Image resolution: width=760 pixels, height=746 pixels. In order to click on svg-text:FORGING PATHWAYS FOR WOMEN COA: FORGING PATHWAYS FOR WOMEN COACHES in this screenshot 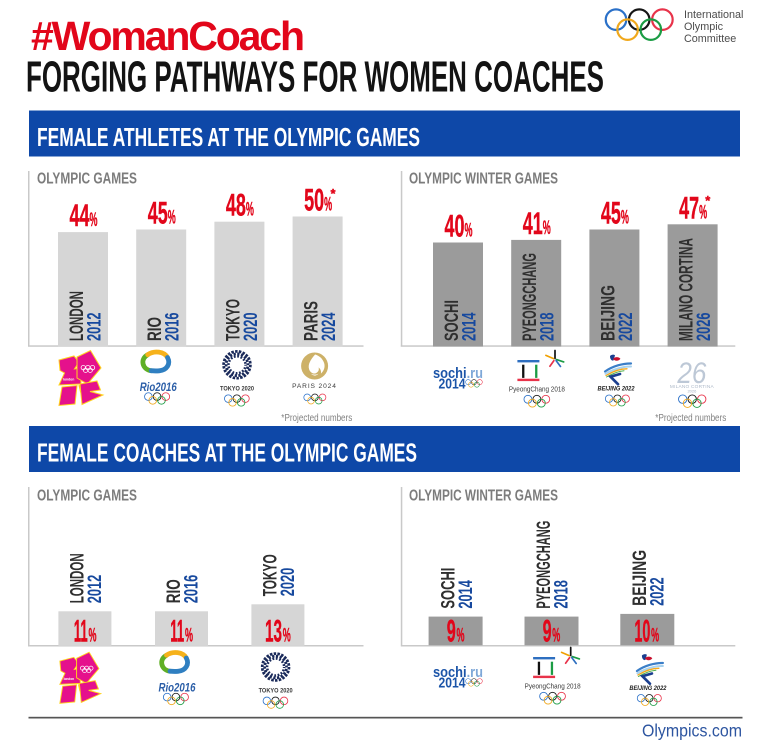, I will do `click(315, 78)`.